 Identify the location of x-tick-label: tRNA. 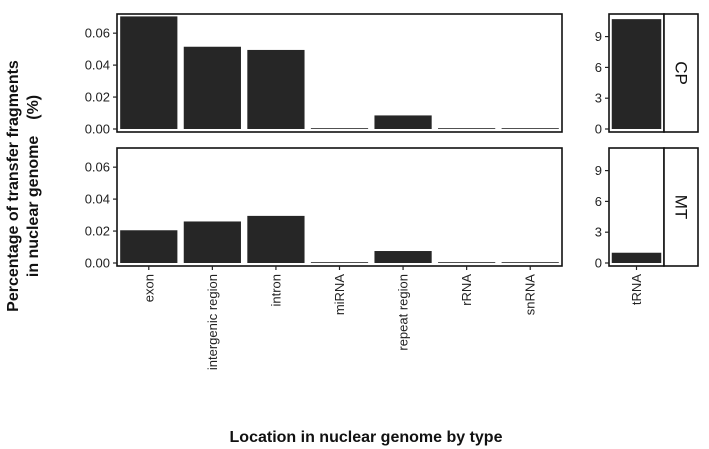
(636, 289).